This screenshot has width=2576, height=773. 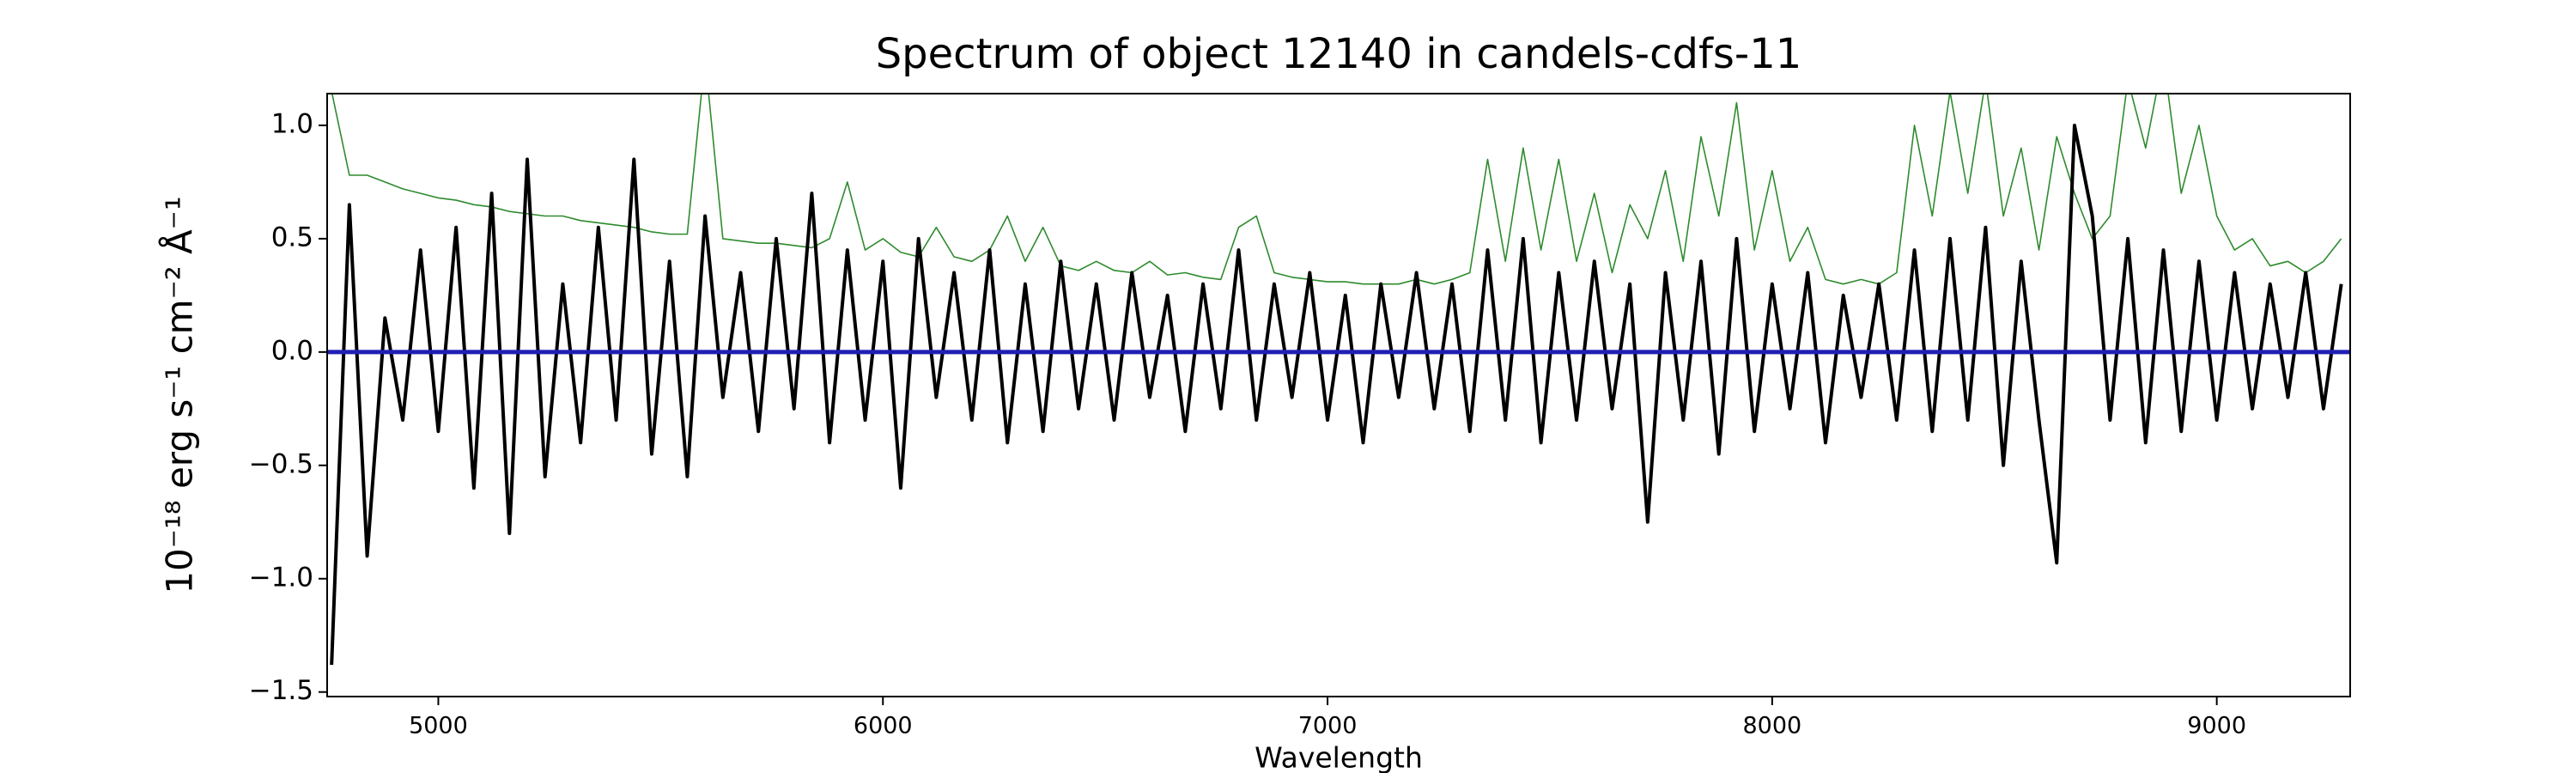 I want to click on x-axis-label: Wavelength, so click(x=1339, y=757).